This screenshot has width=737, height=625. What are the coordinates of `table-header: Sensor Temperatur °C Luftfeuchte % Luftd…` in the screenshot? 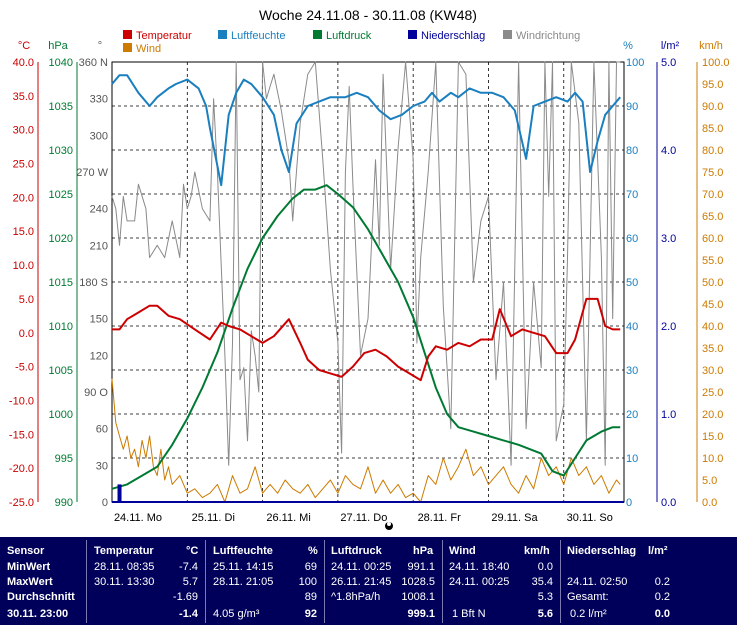 It's located at (368, 552).